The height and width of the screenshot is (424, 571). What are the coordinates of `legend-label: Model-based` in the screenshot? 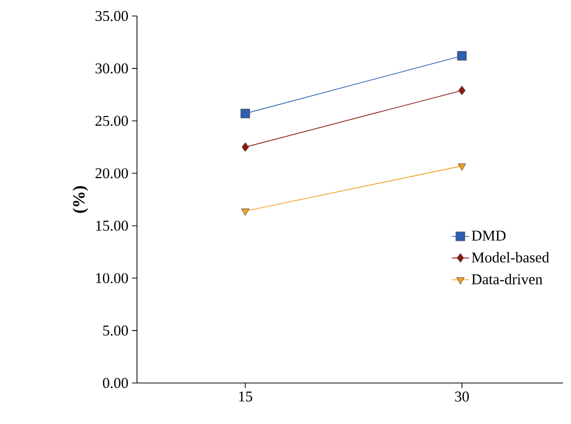 It's located at (511, 257).